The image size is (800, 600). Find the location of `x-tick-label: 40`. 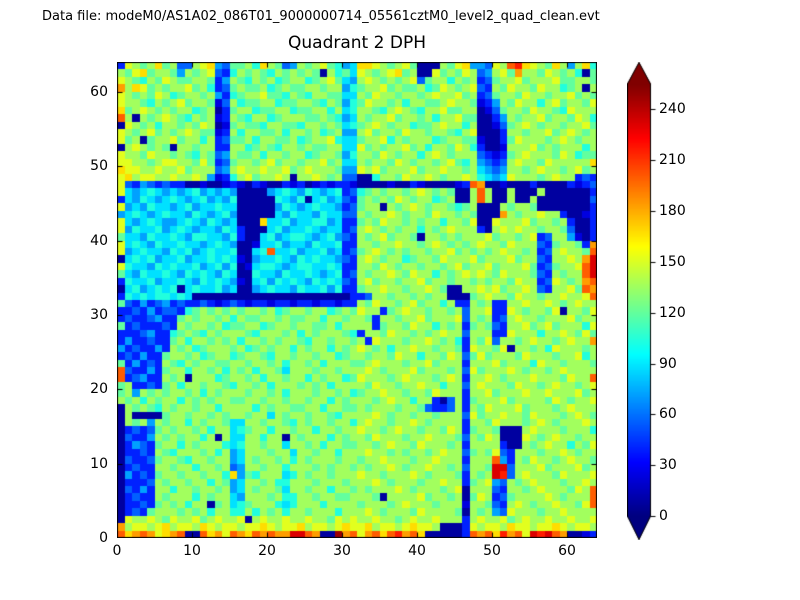

x-tick-label: 40 is located at coordinates (417, 551).